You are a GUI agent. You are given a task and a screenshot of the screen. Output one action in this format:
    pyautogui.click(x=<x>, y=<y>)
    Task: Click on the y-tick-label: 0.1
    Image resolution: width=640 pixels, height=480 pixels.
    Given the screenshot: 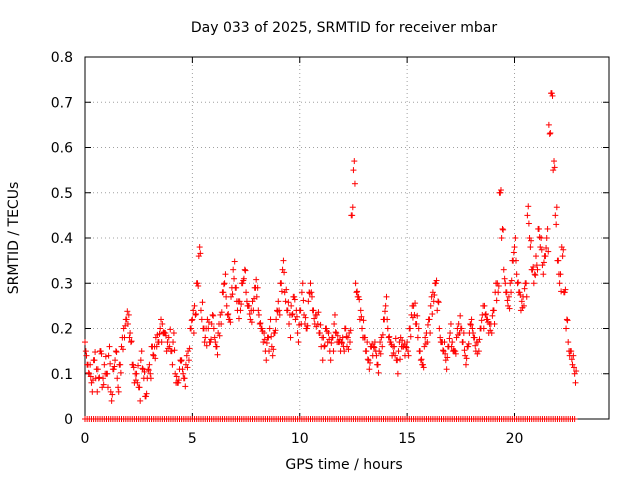 What is the action you would take?
    pyautogui.click(x=62, y=375)
    